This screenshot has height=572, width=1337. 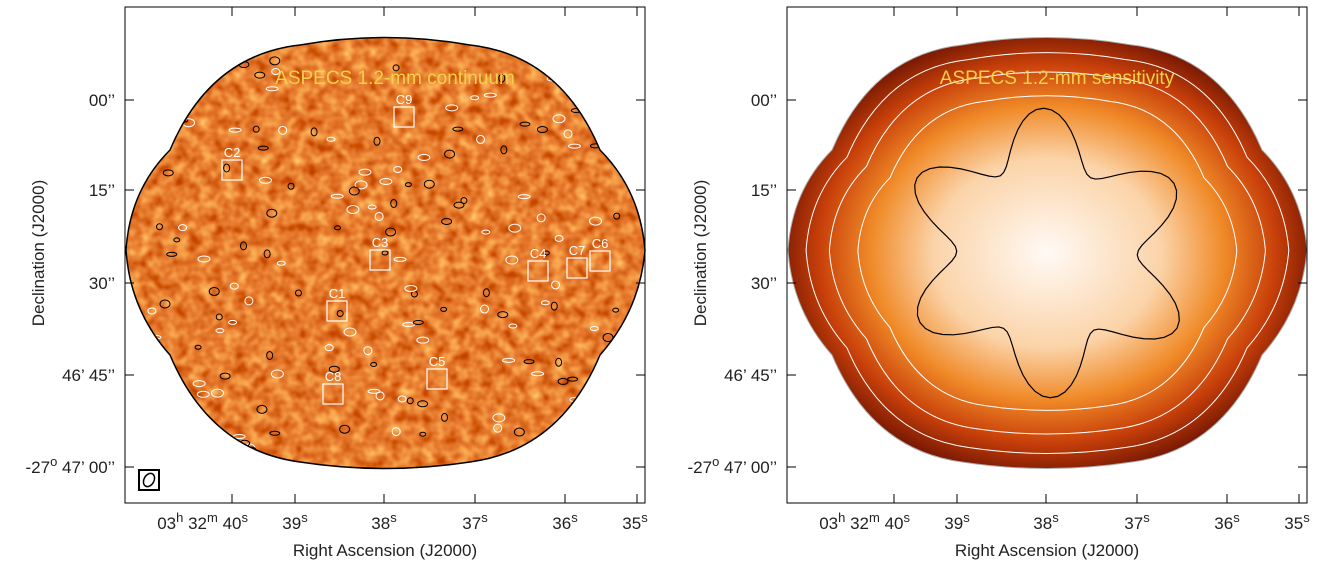 What do you see at coordinates (395, 78) in the screenshot?
I see `panel-title: ASPECS 1.2-mm continuum` at bounding box center [395, 78].